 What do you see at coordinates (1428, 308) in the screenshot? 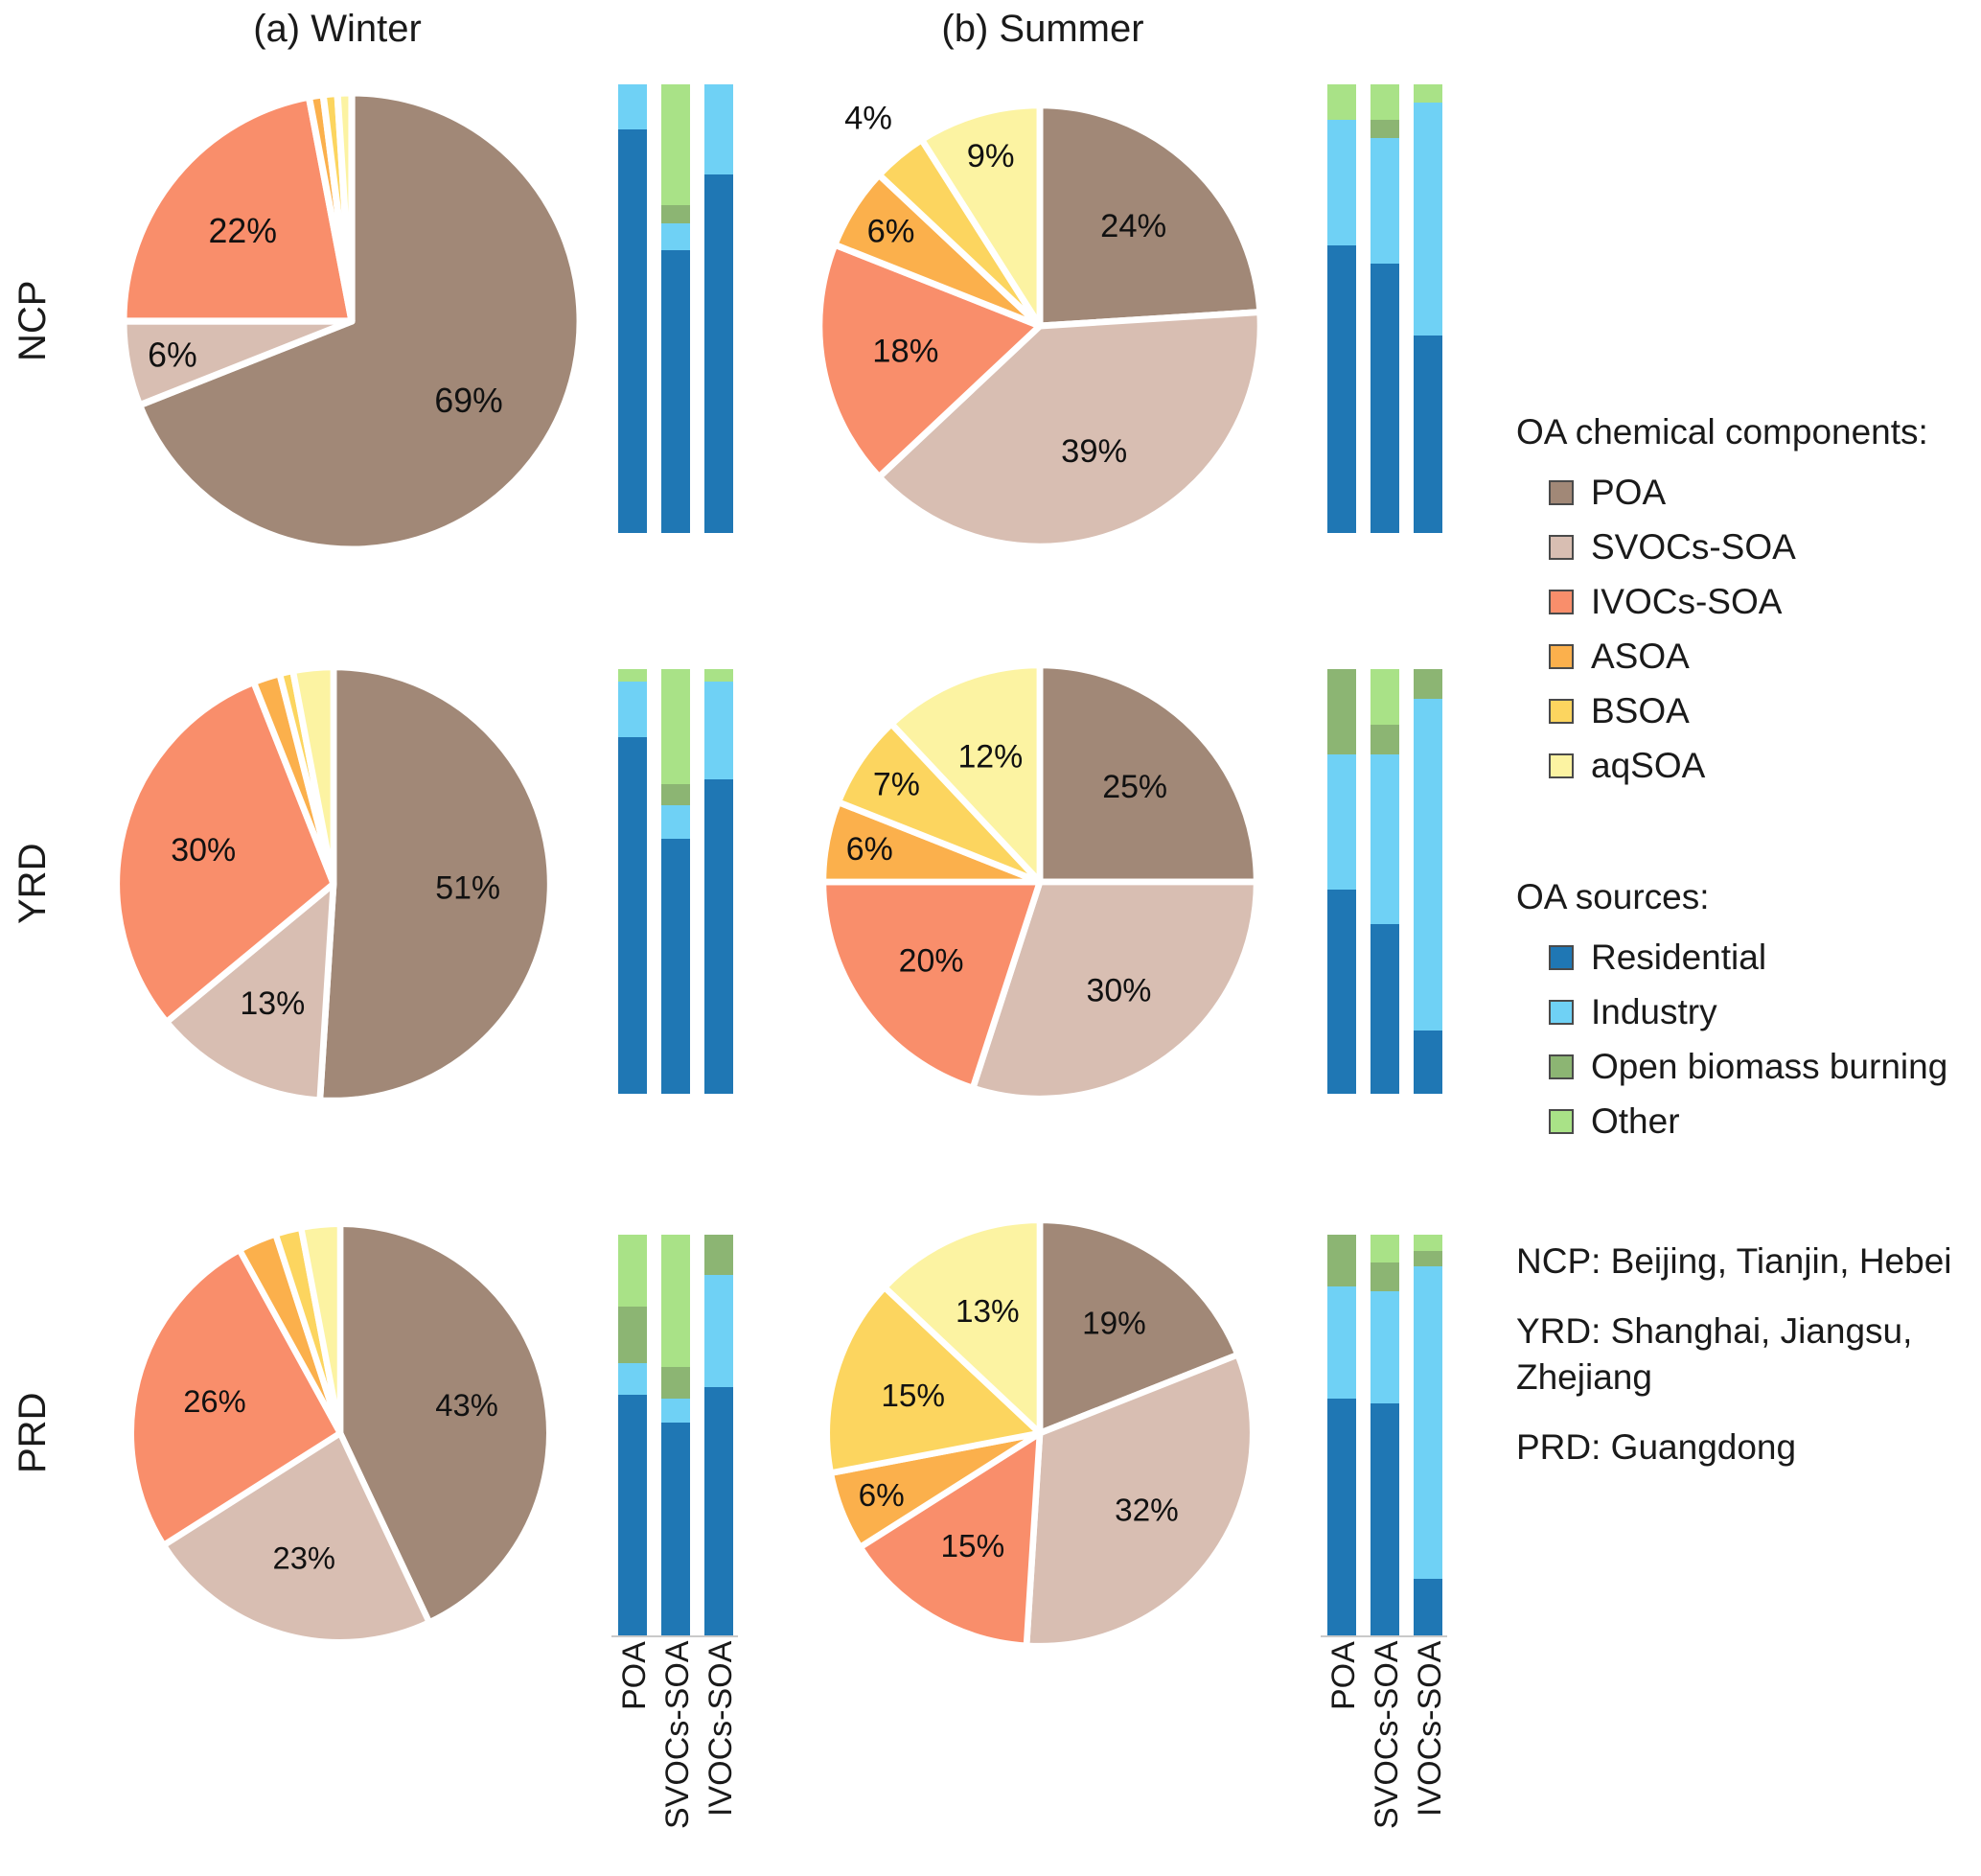
I see `stacked-bar-NCP-Summer-IVOCs-SOA` at bounding box center [1428, 308].